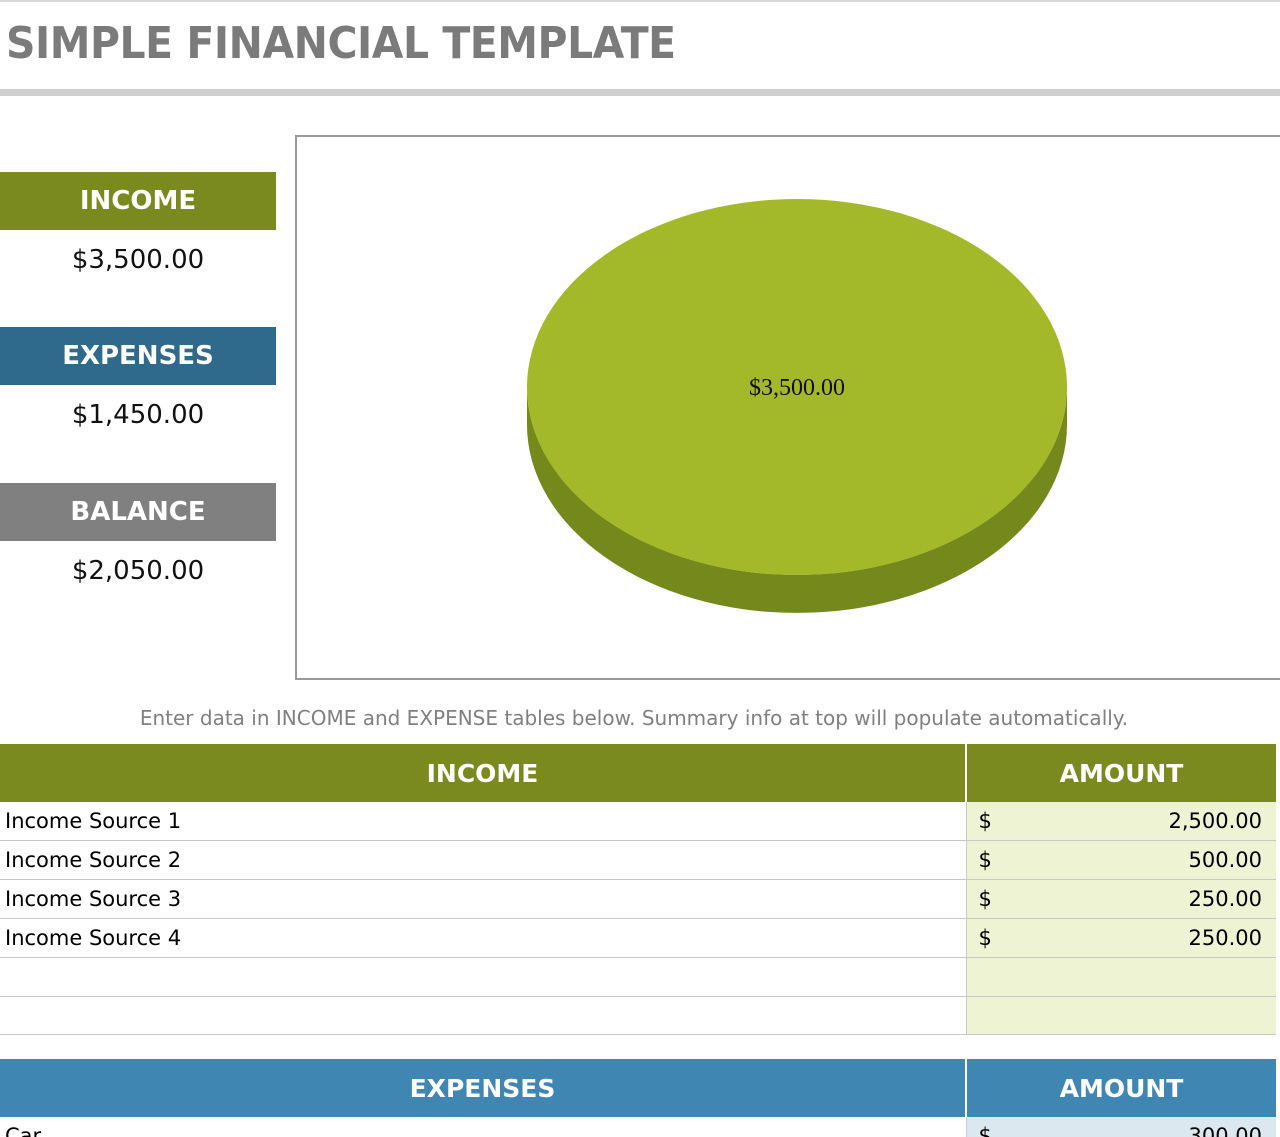 The height and width of the screenshot is (1137, 1280). I want to click on pie-slice-label: $3,500.00, so click(797, 388).